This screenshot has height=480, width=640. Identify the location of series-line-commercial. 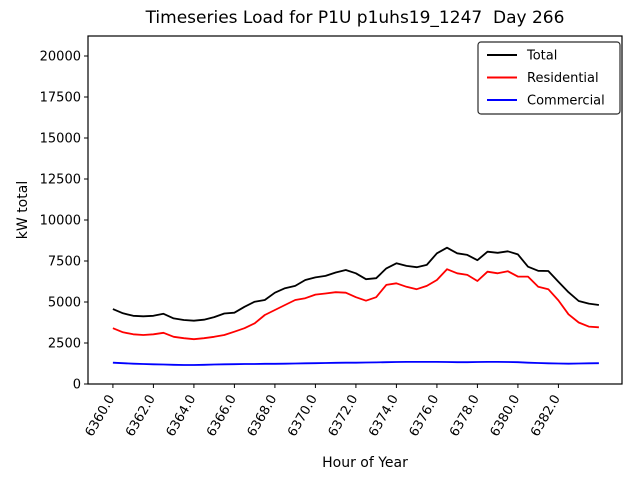
(355, 363).